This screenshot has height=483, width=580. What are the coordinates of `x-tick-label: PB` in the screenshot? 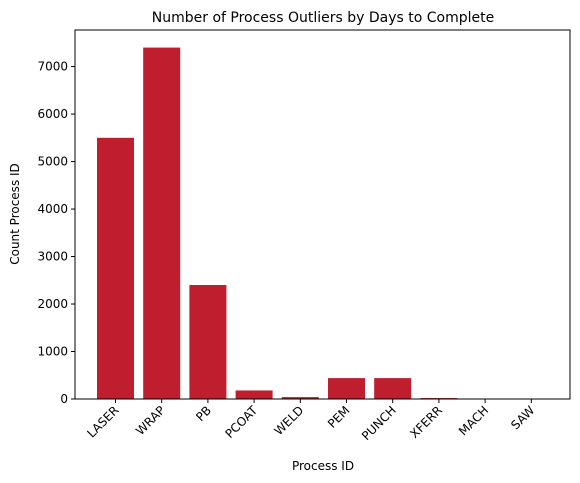 It's located at (203, 413).